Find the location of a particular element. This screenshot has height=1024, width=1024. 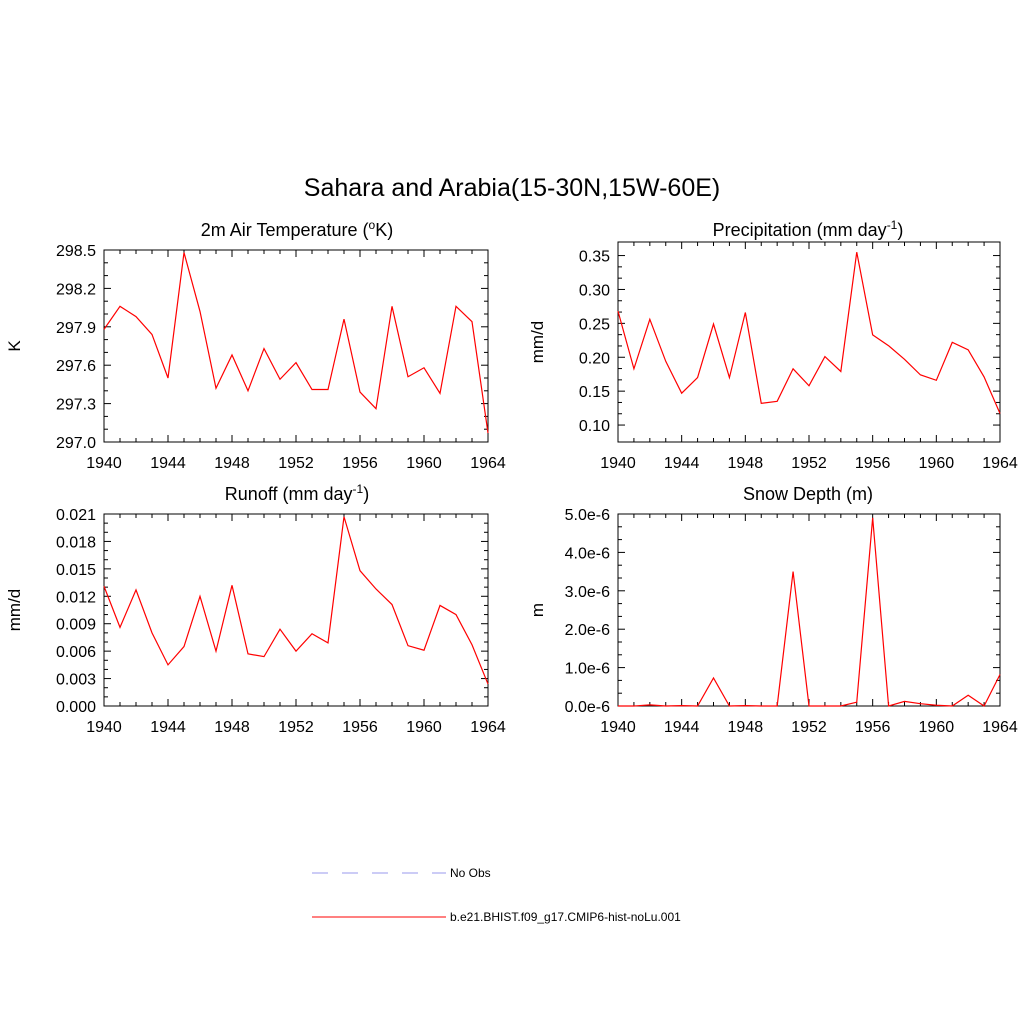

precipitation-x-tick-label: 1940 is located at coordinates (618, 463).